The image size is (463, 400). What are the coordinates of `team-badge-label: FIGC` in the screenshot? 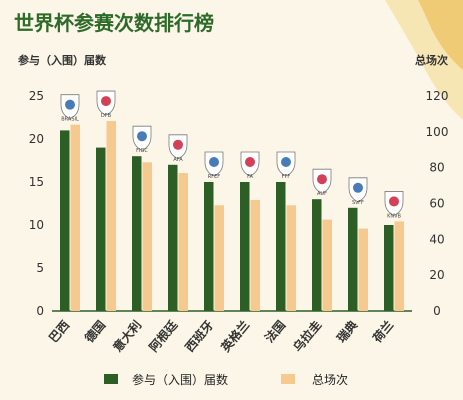 It's located at (142, 151).